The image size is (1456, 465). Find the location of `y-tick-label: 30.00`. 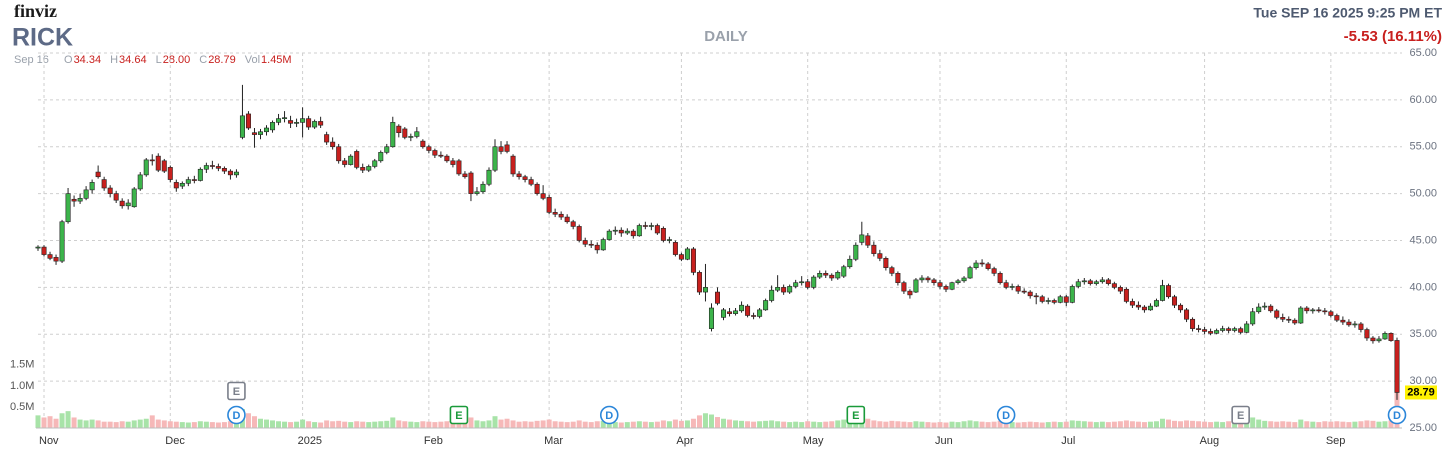

y-tick-label: 30.00 is located at coordinates (1423, 381).